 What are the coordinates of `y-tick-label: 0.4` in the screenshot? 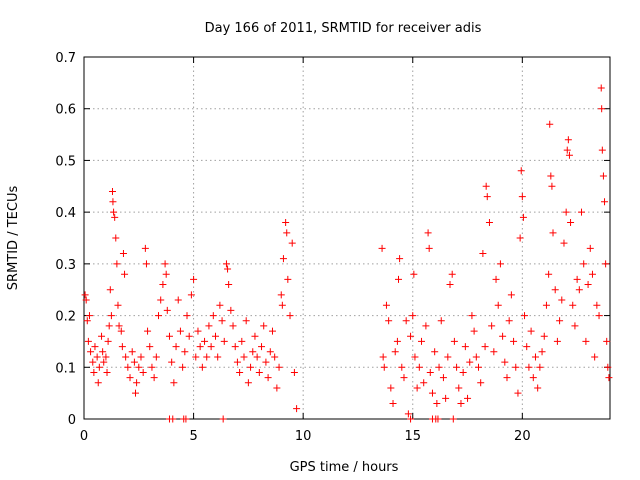 It's located at (65, 213).